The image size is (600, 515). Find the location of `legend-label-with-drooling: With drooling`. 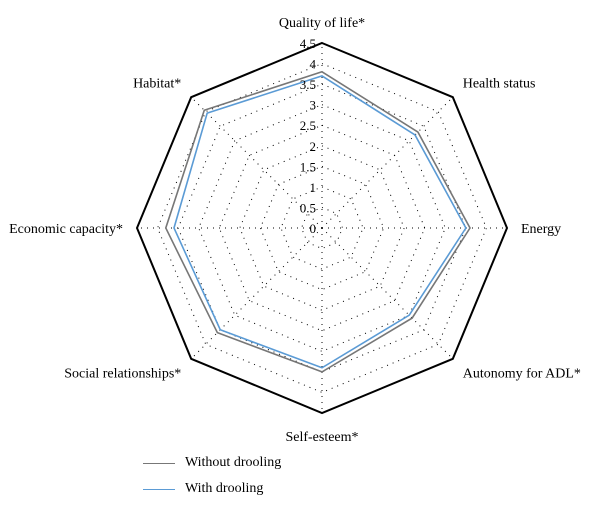

legend-label-with-drooling: With drooling is located at coordinates (224, 488).